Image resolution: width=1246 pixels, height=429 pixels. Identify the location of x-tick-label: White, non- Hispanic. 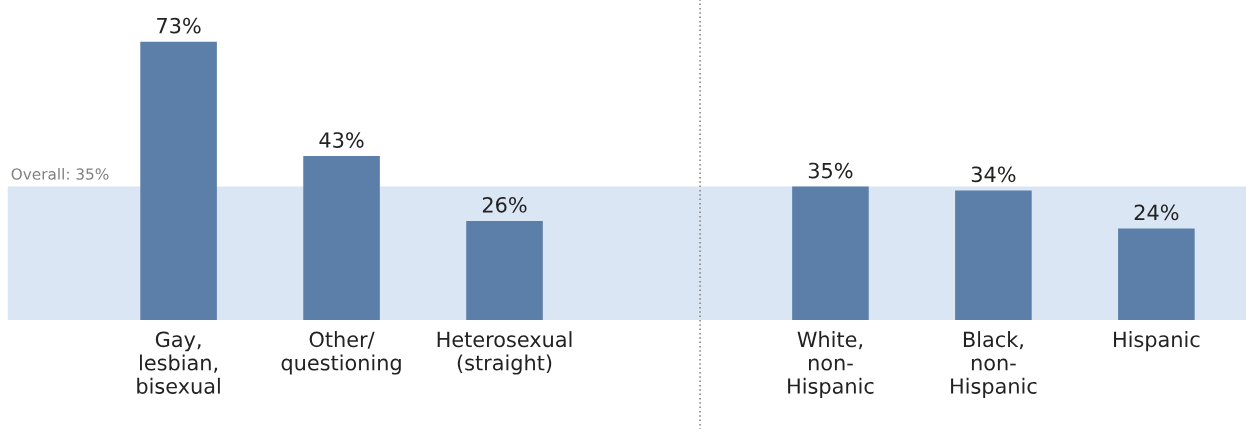
(831, 364).